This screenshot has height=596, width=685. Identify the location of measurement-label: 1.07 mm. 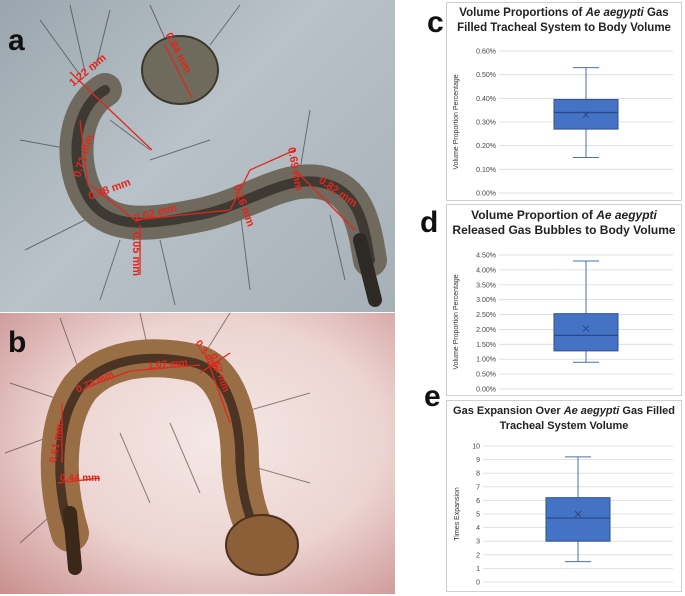
(167, 365).